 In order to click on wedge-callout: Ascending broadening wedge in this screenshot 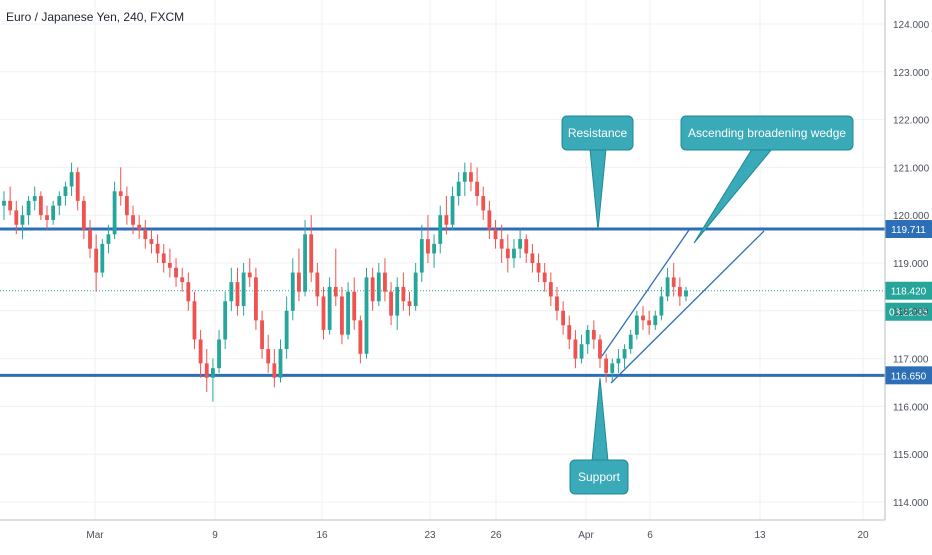, I will do `click(767, 179)`.